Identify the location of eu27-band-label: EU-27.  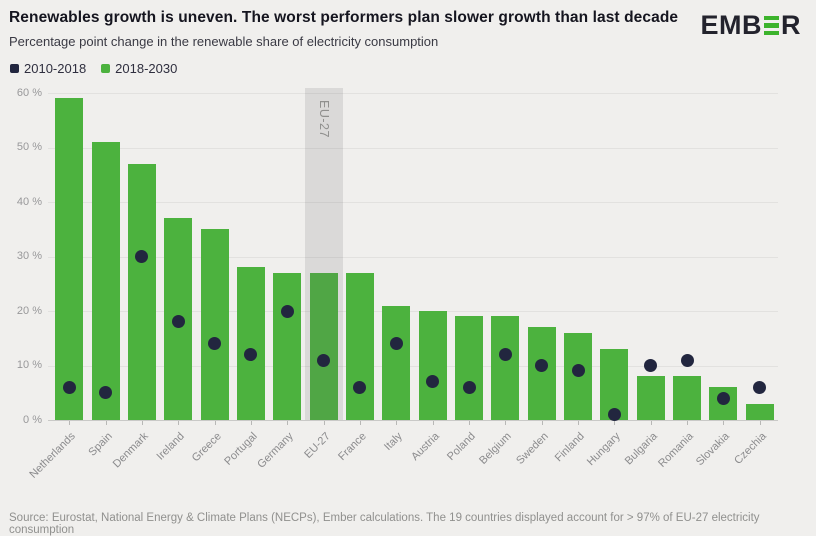
(323, 119).